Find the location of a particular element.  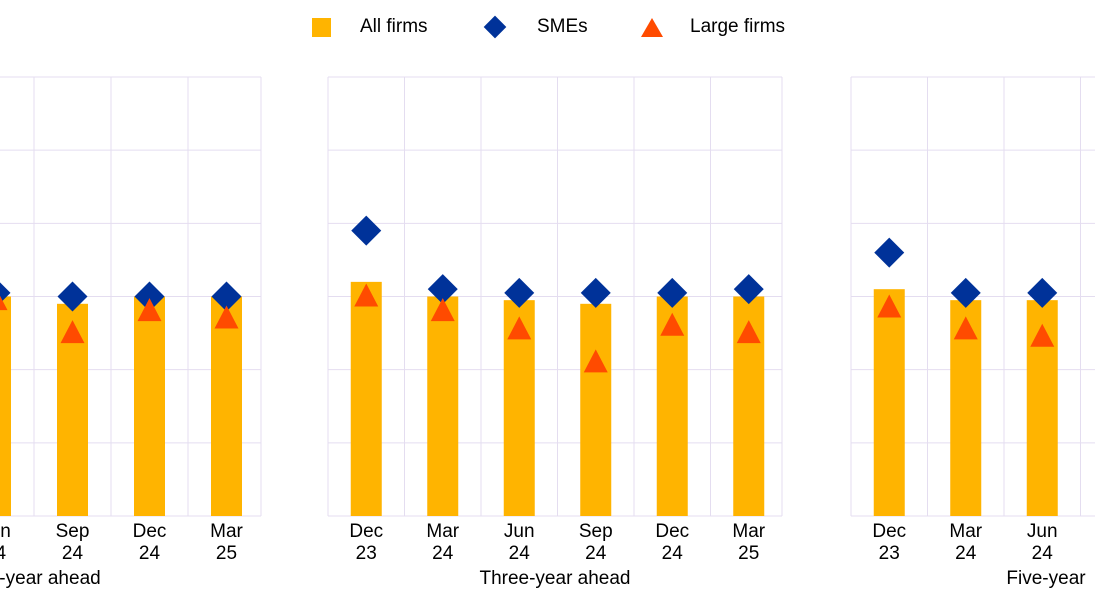

legend-item-large-firms: Large firms is located at coordinates (713, 27).